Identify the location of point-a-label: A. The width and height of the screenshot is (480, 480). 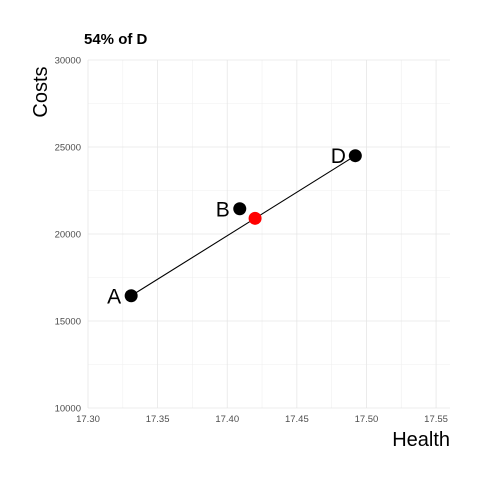
(114, 296).